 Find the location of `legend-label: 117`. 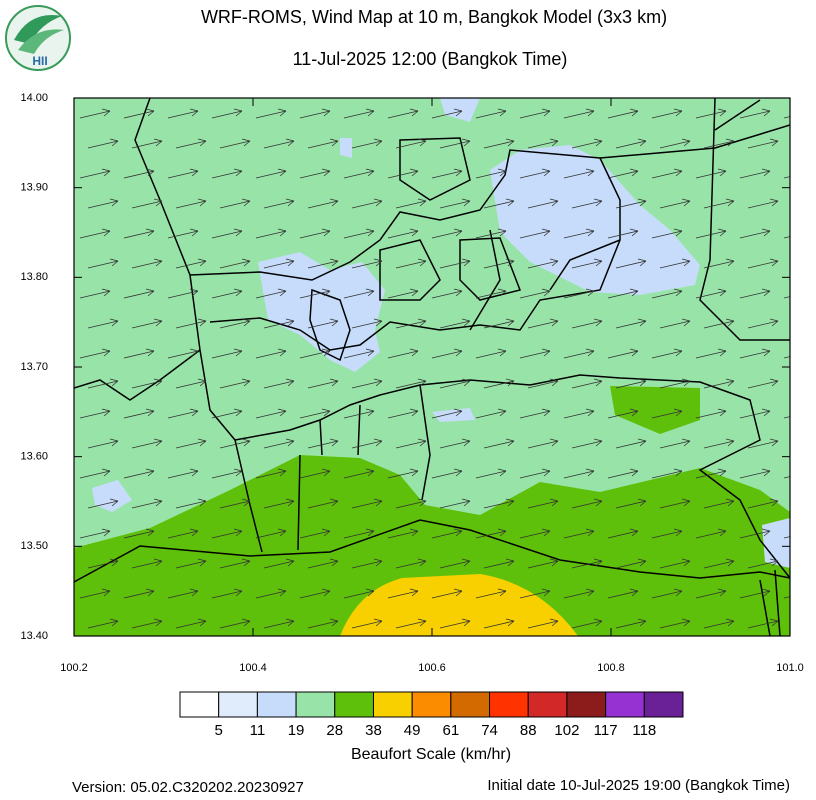

legend-label: 117 is located at coordinates (606, 730).